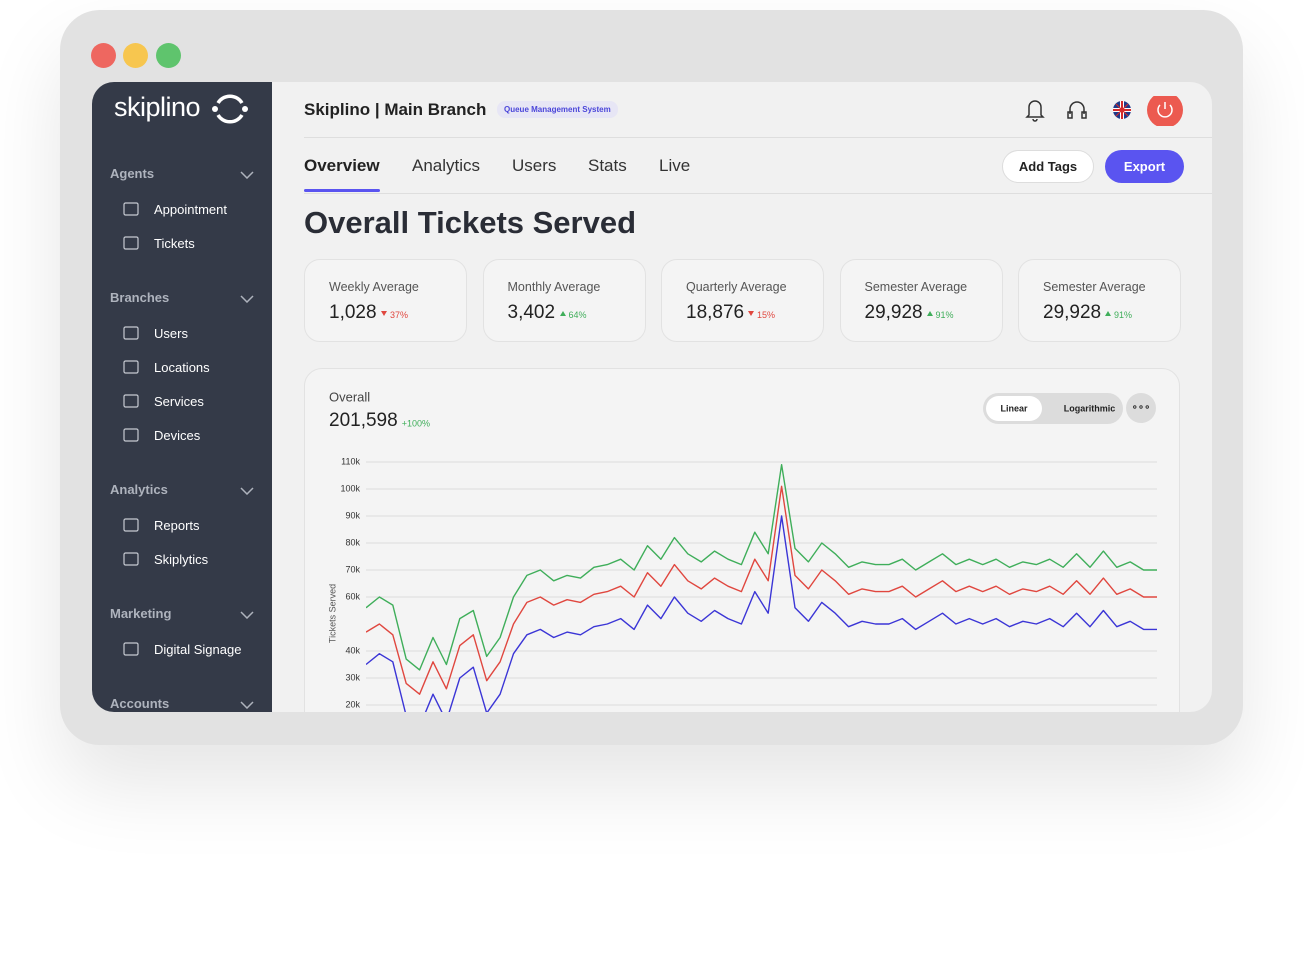  What do you see at coordinates (342, 165) in the screenshot?
I see `tab: Overview` at bounding box center [342, 165].